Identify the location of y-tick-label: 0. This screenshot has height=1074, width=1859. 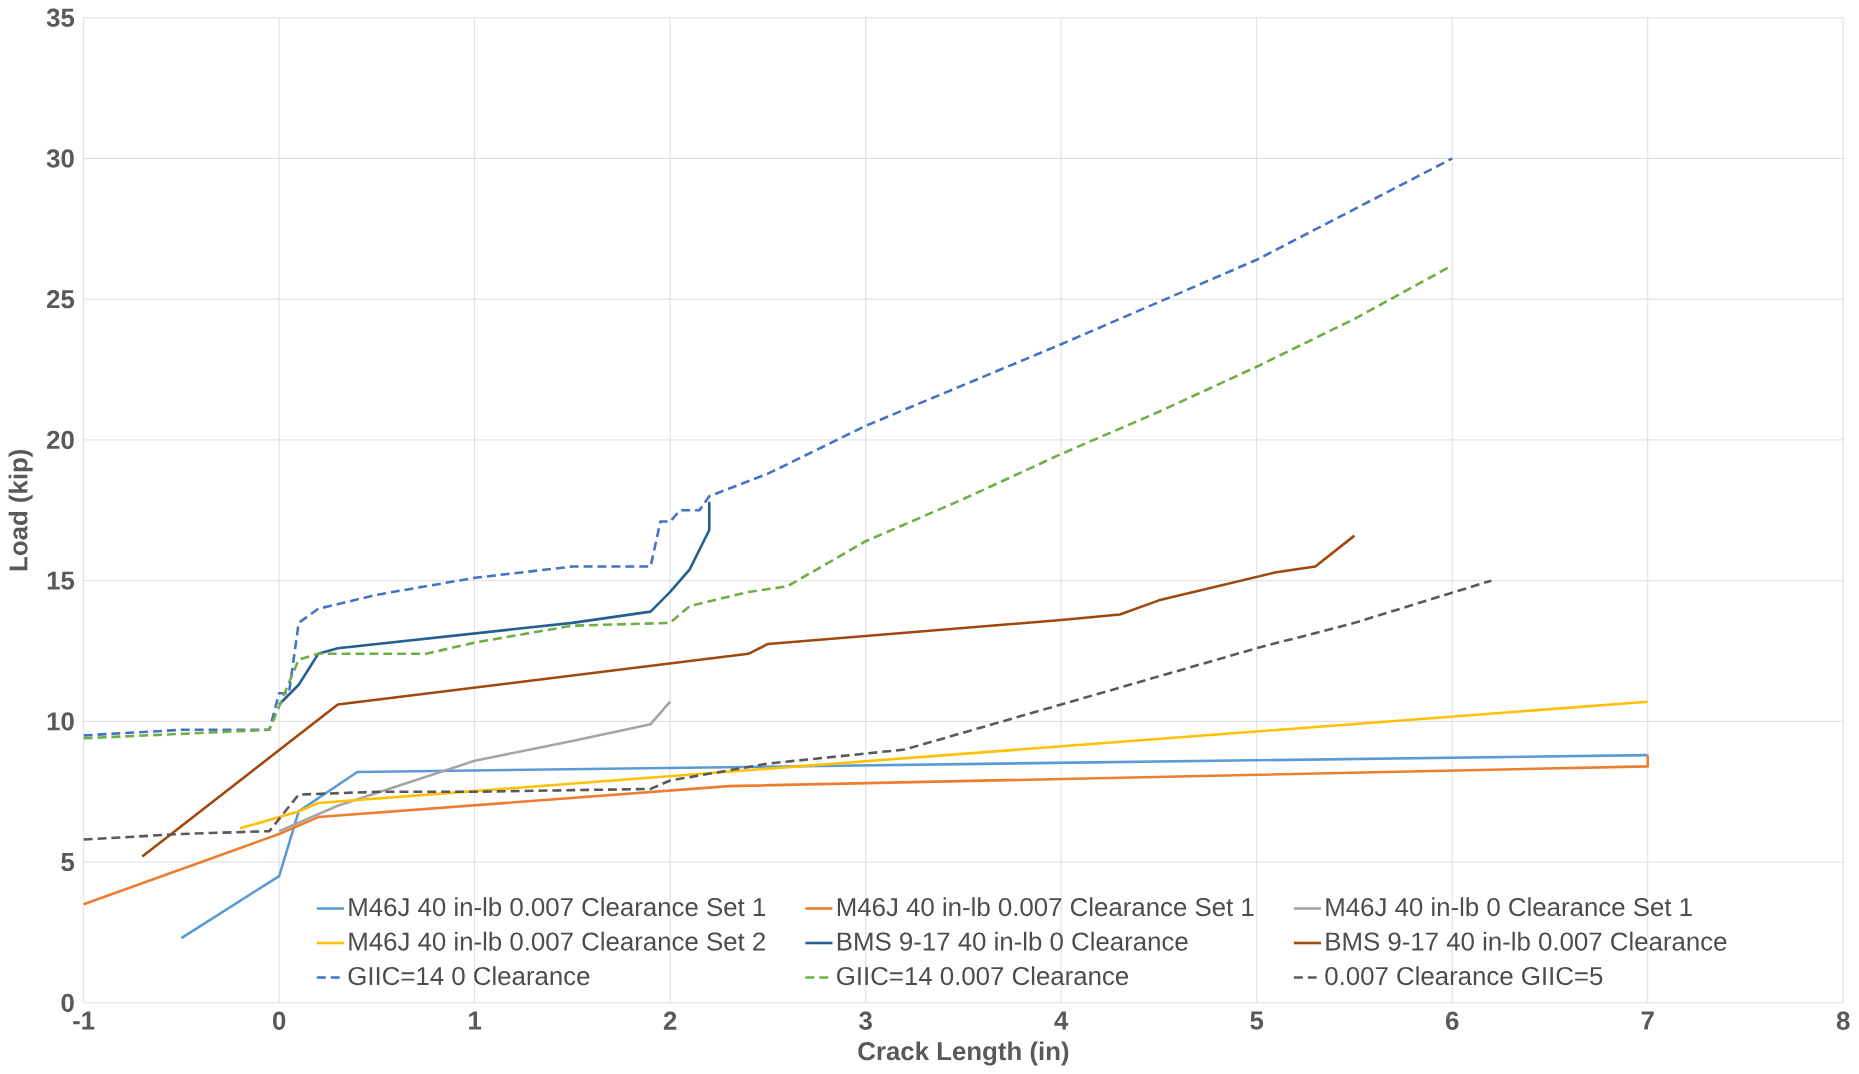
(67, 1002).